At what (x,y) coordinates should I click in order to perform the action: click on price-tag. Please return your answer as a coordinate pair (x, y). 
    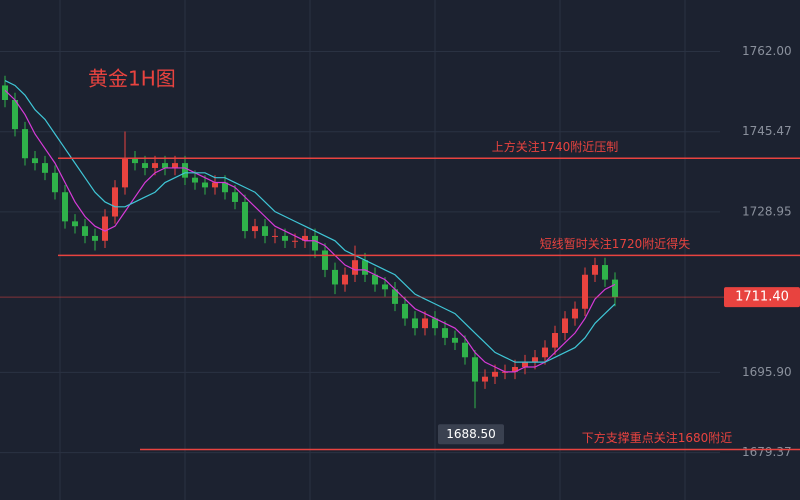
    Looking at the image, I should click on (762, 297).